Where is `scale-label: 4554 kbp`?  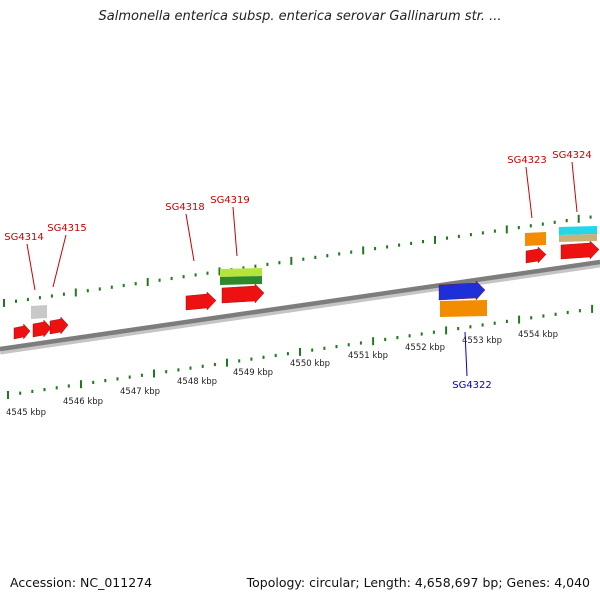
scale-label: 4554 kbp is located at coordinates (538, 335).